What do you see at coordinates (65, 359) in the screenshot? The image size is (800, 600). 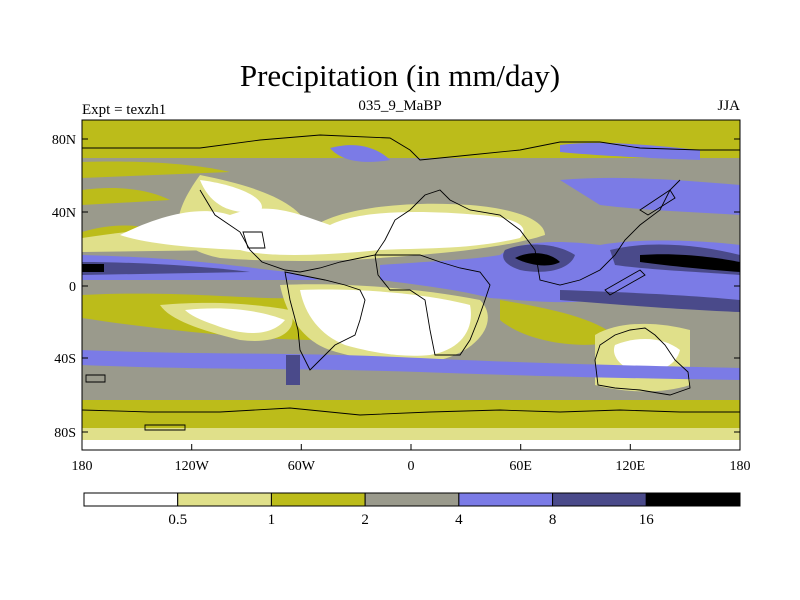 I see `y-tick-label: 40S` at bounding box center [65, 359].